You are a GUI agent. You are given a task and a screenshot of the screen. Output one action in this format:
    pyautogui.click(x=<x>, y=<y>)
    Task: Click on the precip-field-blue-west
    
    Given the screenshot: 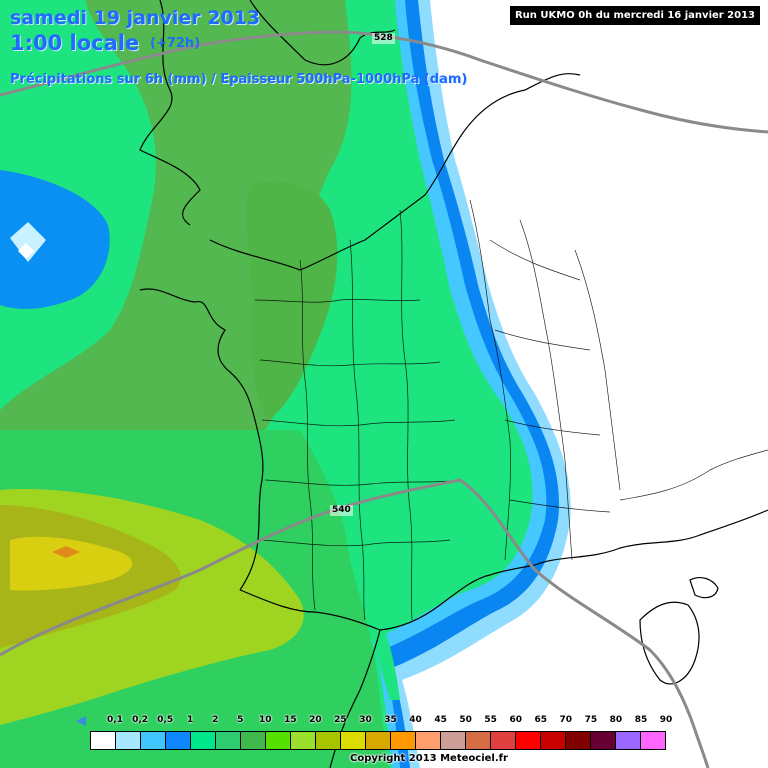 What is the action you would take?
    pyautogui.click(x=55, y=239)
    